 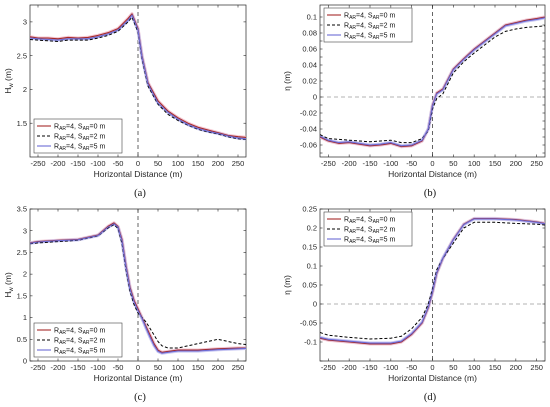 I want to click on y-tick-label: 0.25, so click(x=309, y=209).